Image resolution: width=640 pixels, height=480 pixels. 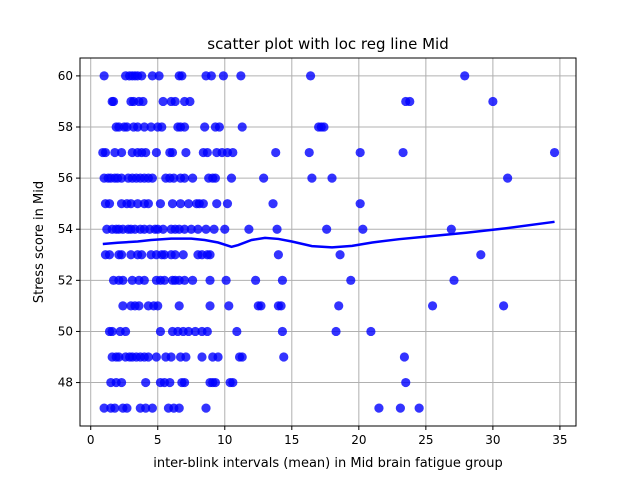 What do you see at coordinates (224, 440) in the screenshot?
I see `x-tick-label: 10` at bounding box center [224, 440].